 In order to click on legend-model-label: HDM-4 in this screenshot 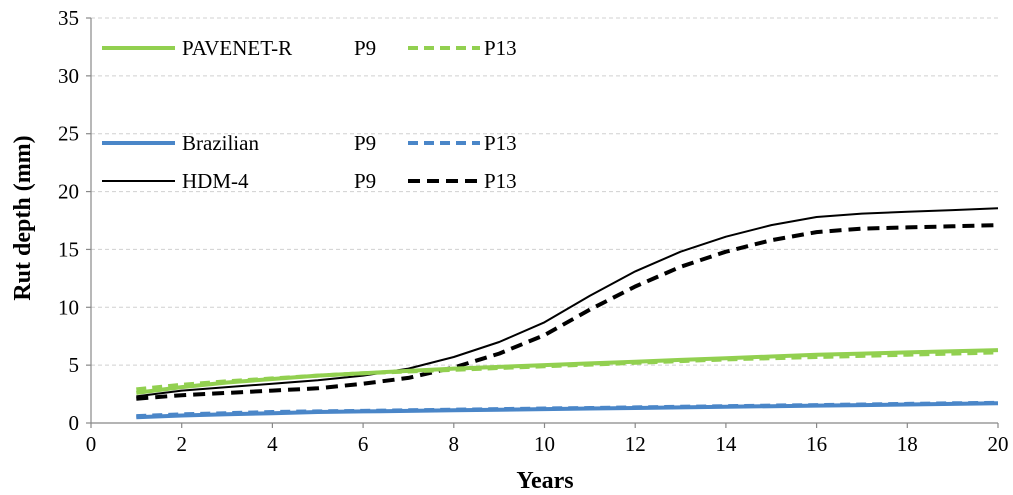, I will do `click(215, 181)`.